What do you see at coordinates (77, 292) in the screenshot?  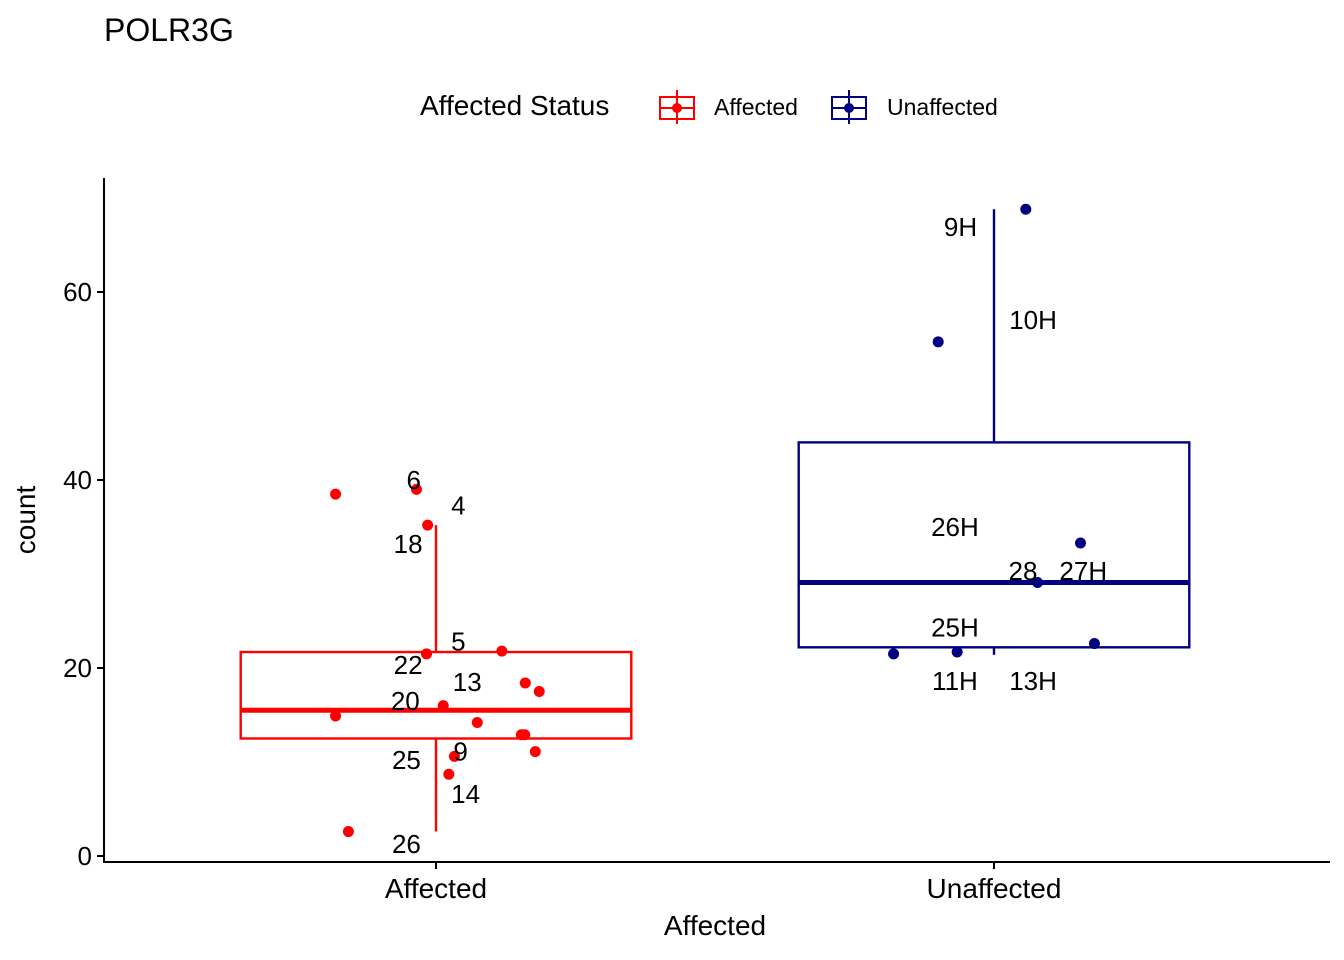 I see `y-tick-label: 60` at bounding box center [77, 292].